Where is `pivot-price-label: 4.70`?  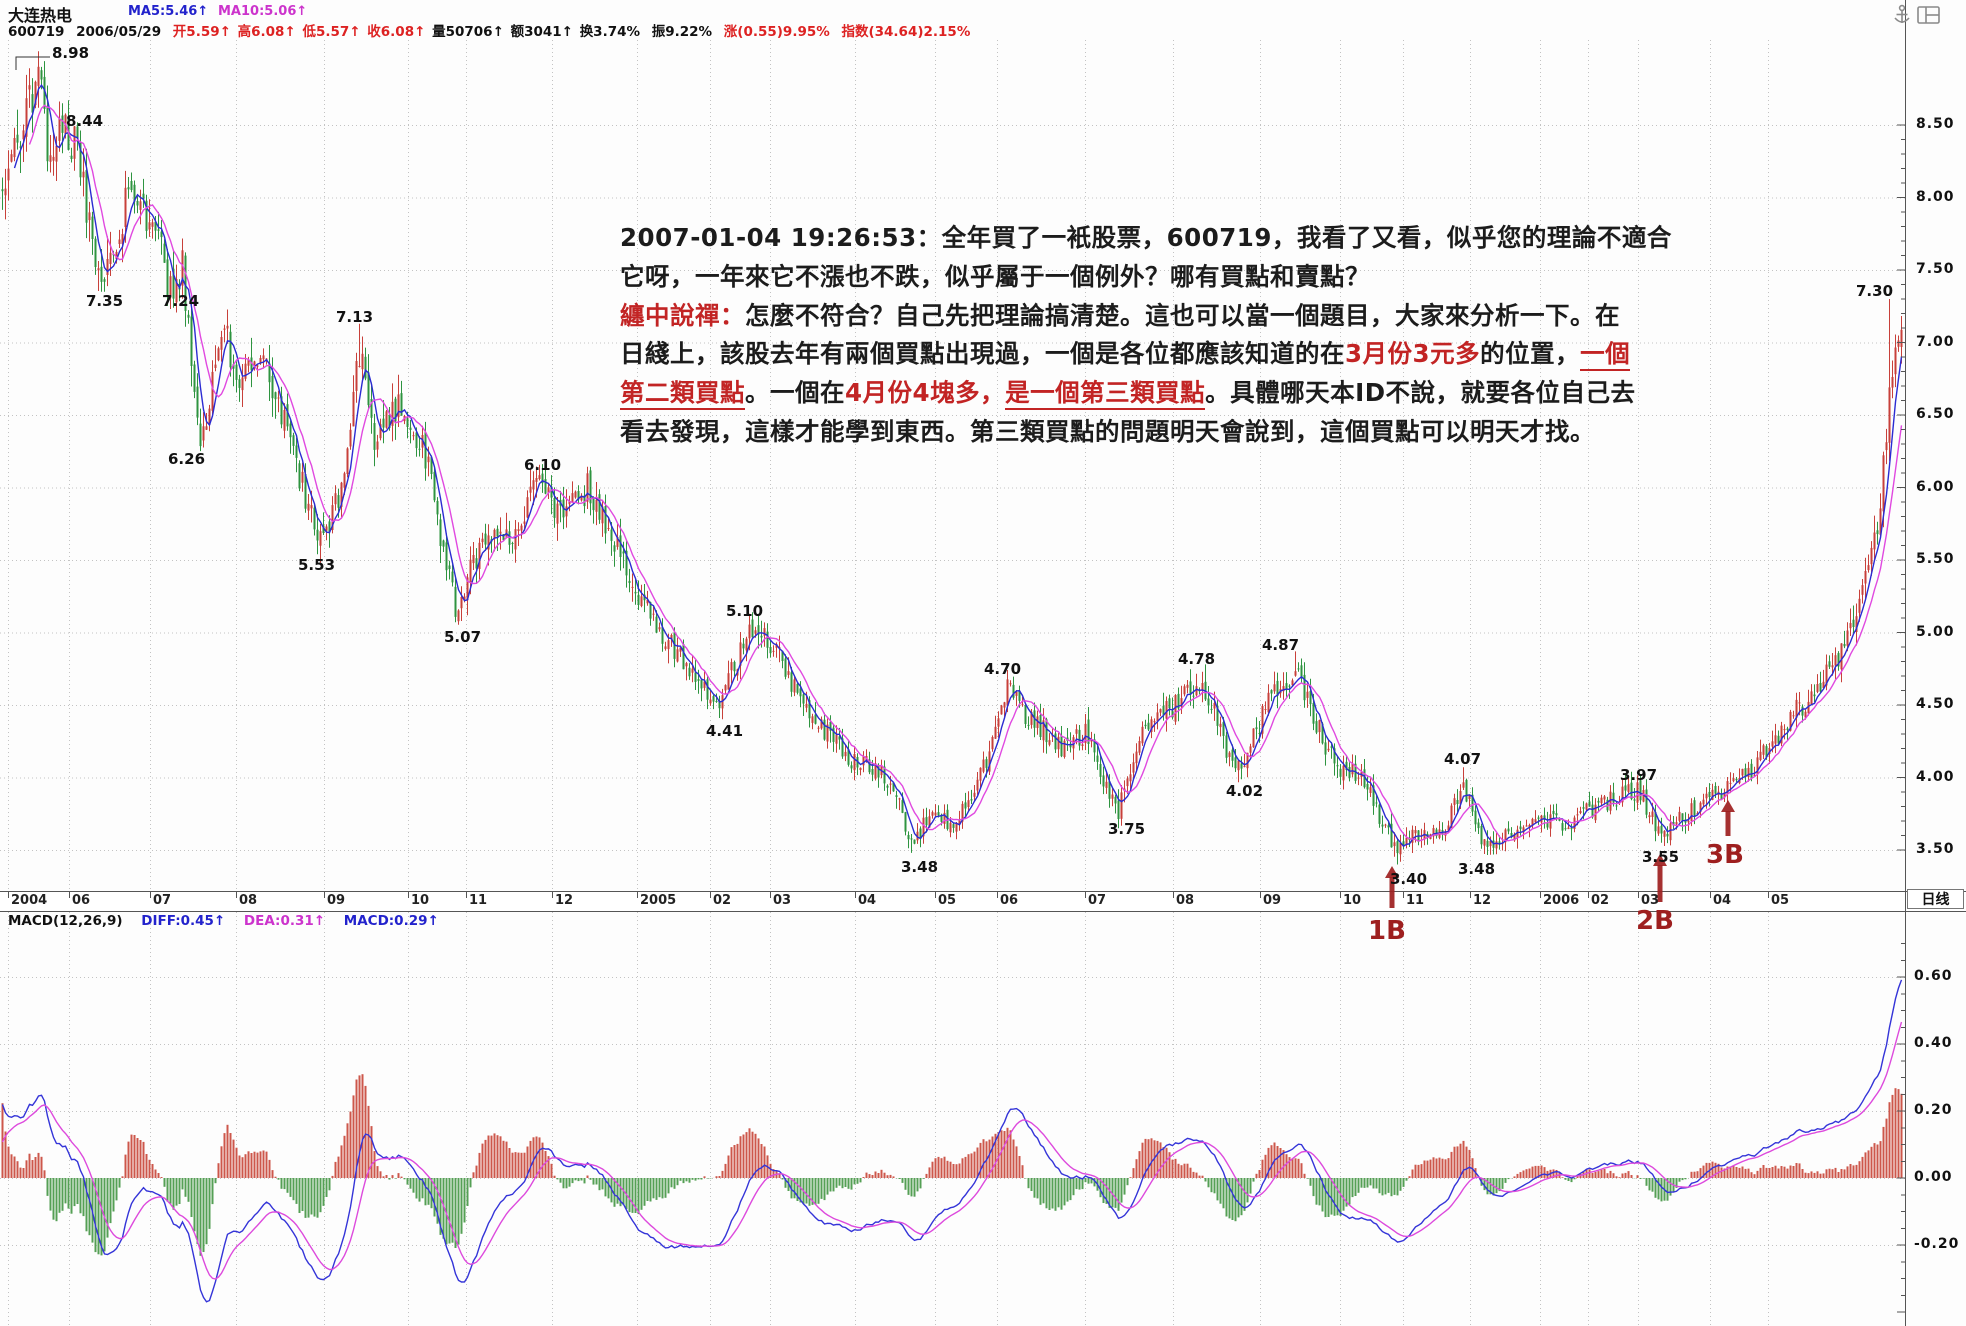
pivot-price-label: 4.70 is located at coordinates (1003, 669).